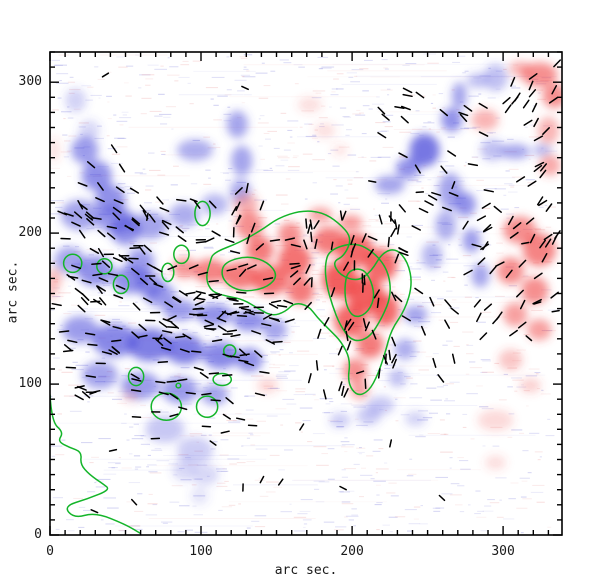 The width and height of the screenshot is (612, 585). What do you see at coordinates (30, 233) in the screenshot?
I see `y-tick-label: 200` at bounding box center [30, 233].